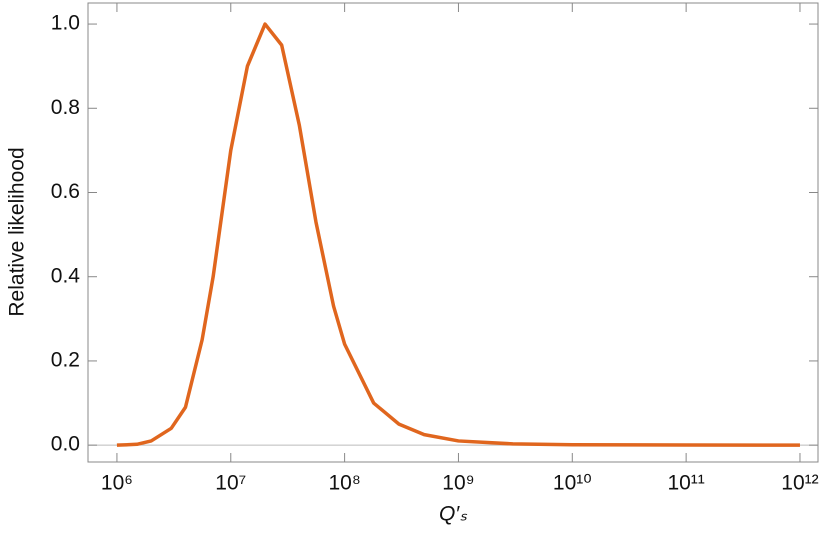 The height and width of the screenshot is (533, 830). What do you see at coordinates (799, 483) in the screenshot?
I see `x-tick-label: 10¹²` at bounding box center [799, 483].